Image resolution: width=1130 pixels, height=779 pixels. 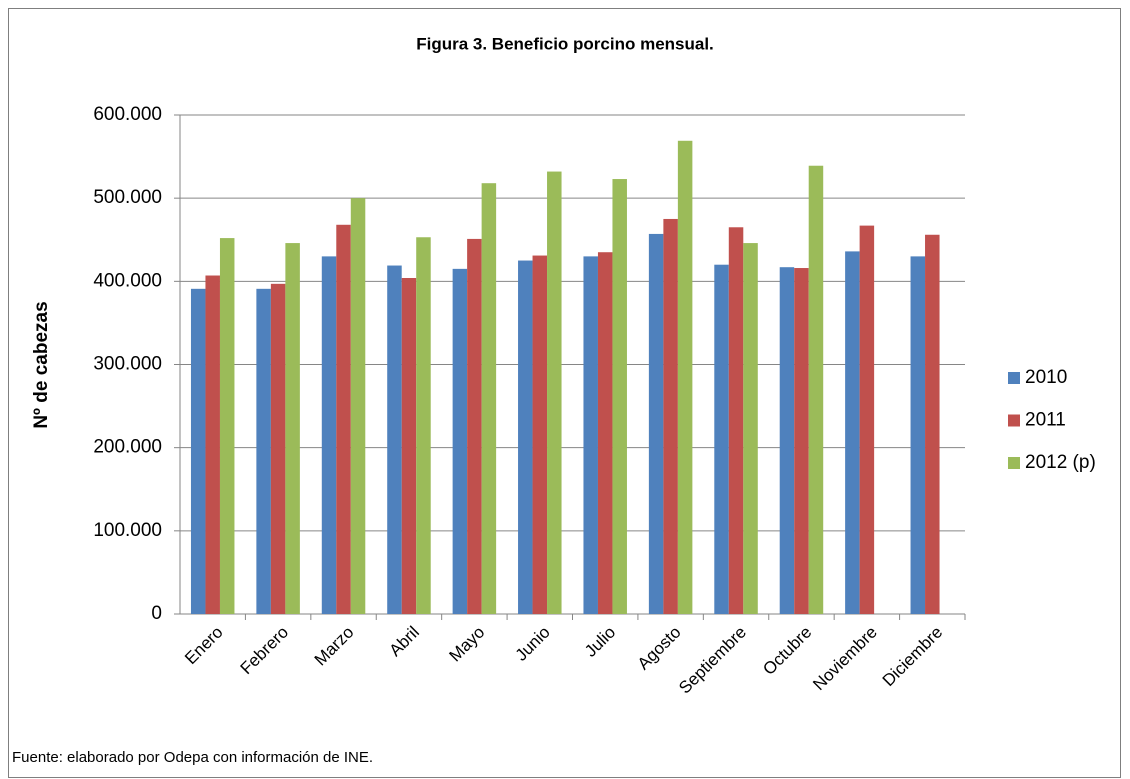 I want to click on x-tick-label: Noviembre, so click(x=845, y=659).